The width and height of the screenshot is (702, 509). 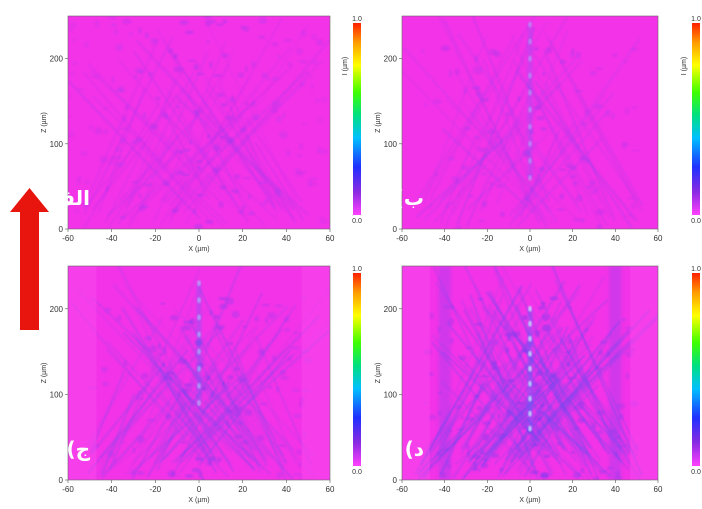 I want to click on arrow-head, so click(x=29, y=200).